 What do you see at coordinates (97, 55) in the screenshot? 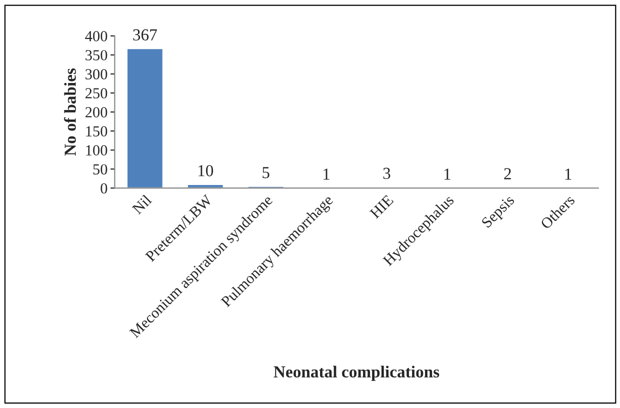
I see `y-tick-label: 350` at bounding box center [97, 55].